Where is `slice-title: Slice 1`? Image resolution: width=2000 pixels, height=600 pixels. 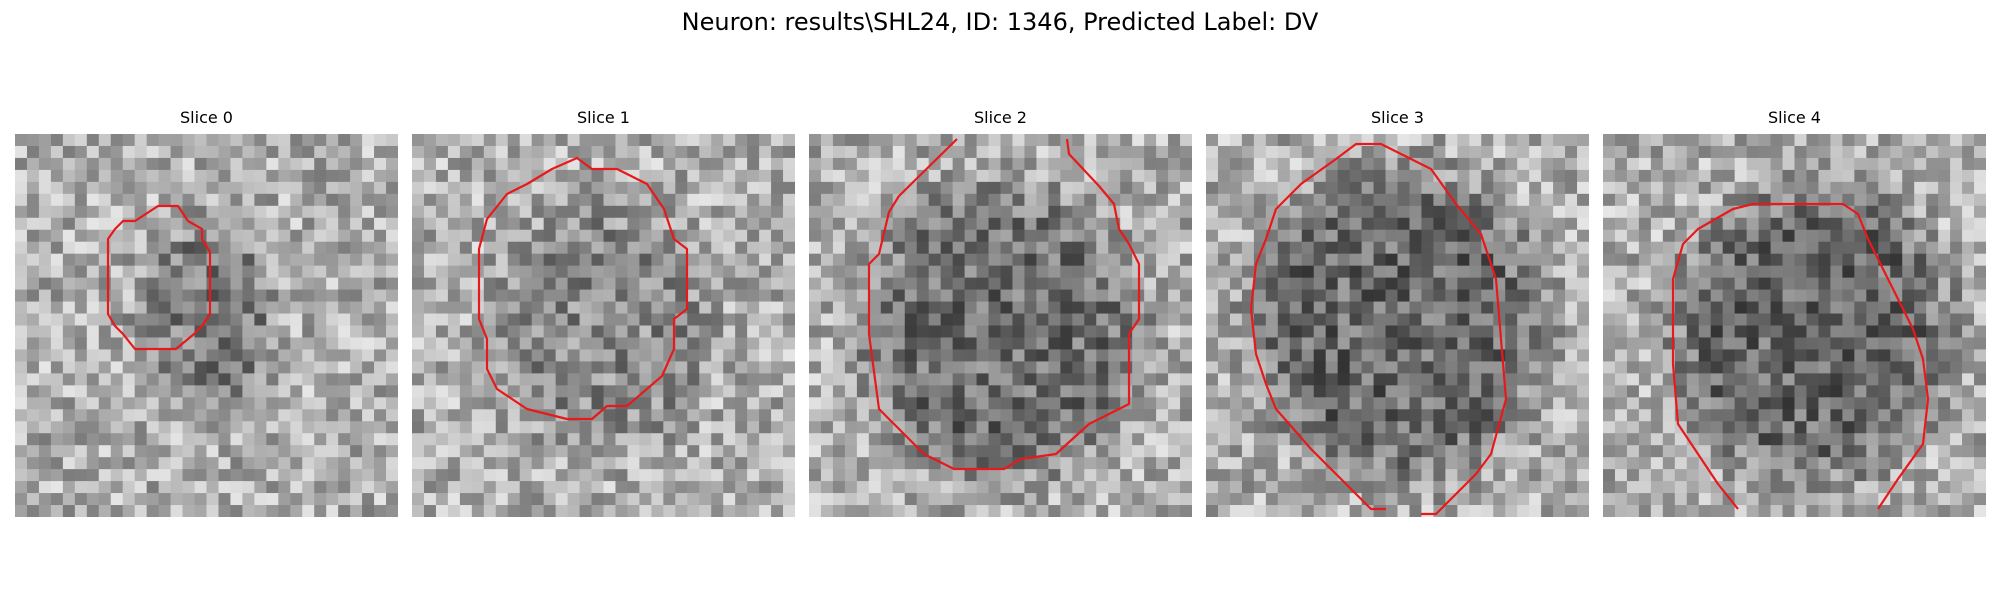 slice-title: Slice 1 is located at coordinates (603, 117).